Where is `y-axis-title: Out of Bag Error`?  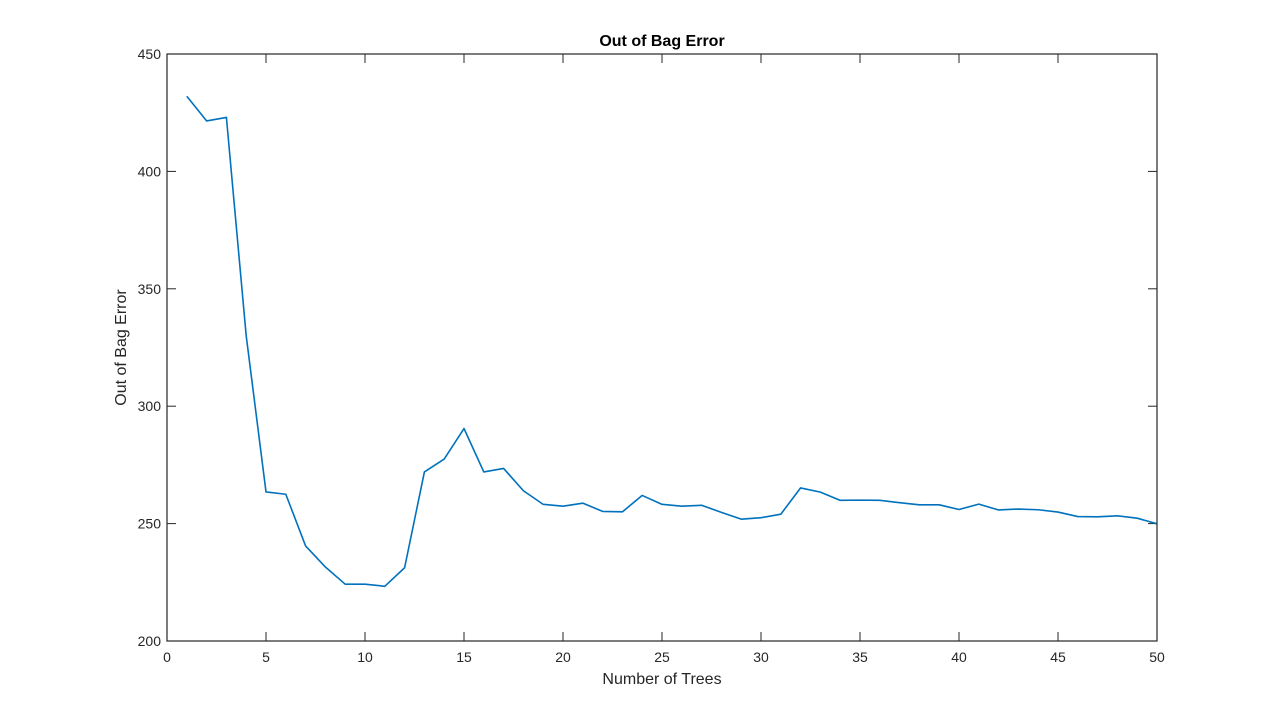
y-axis-title: Out of Bag Error is located at coordinates (121, 347).